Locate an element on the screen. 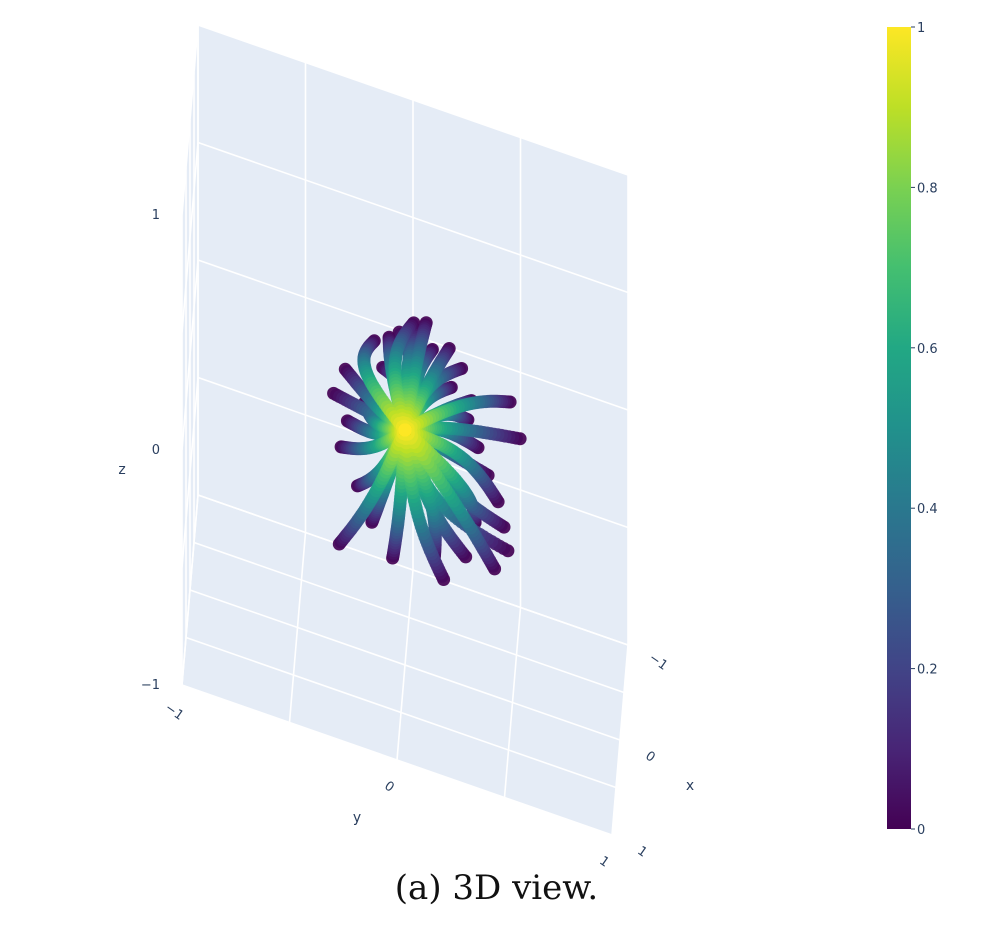  colorbar-tick-label: 1 is located at coordinates (921, 28).